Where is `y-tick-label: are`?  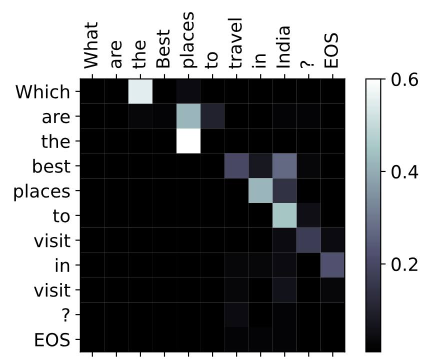 y-tick-label: are is located at coordinates (56, 118).